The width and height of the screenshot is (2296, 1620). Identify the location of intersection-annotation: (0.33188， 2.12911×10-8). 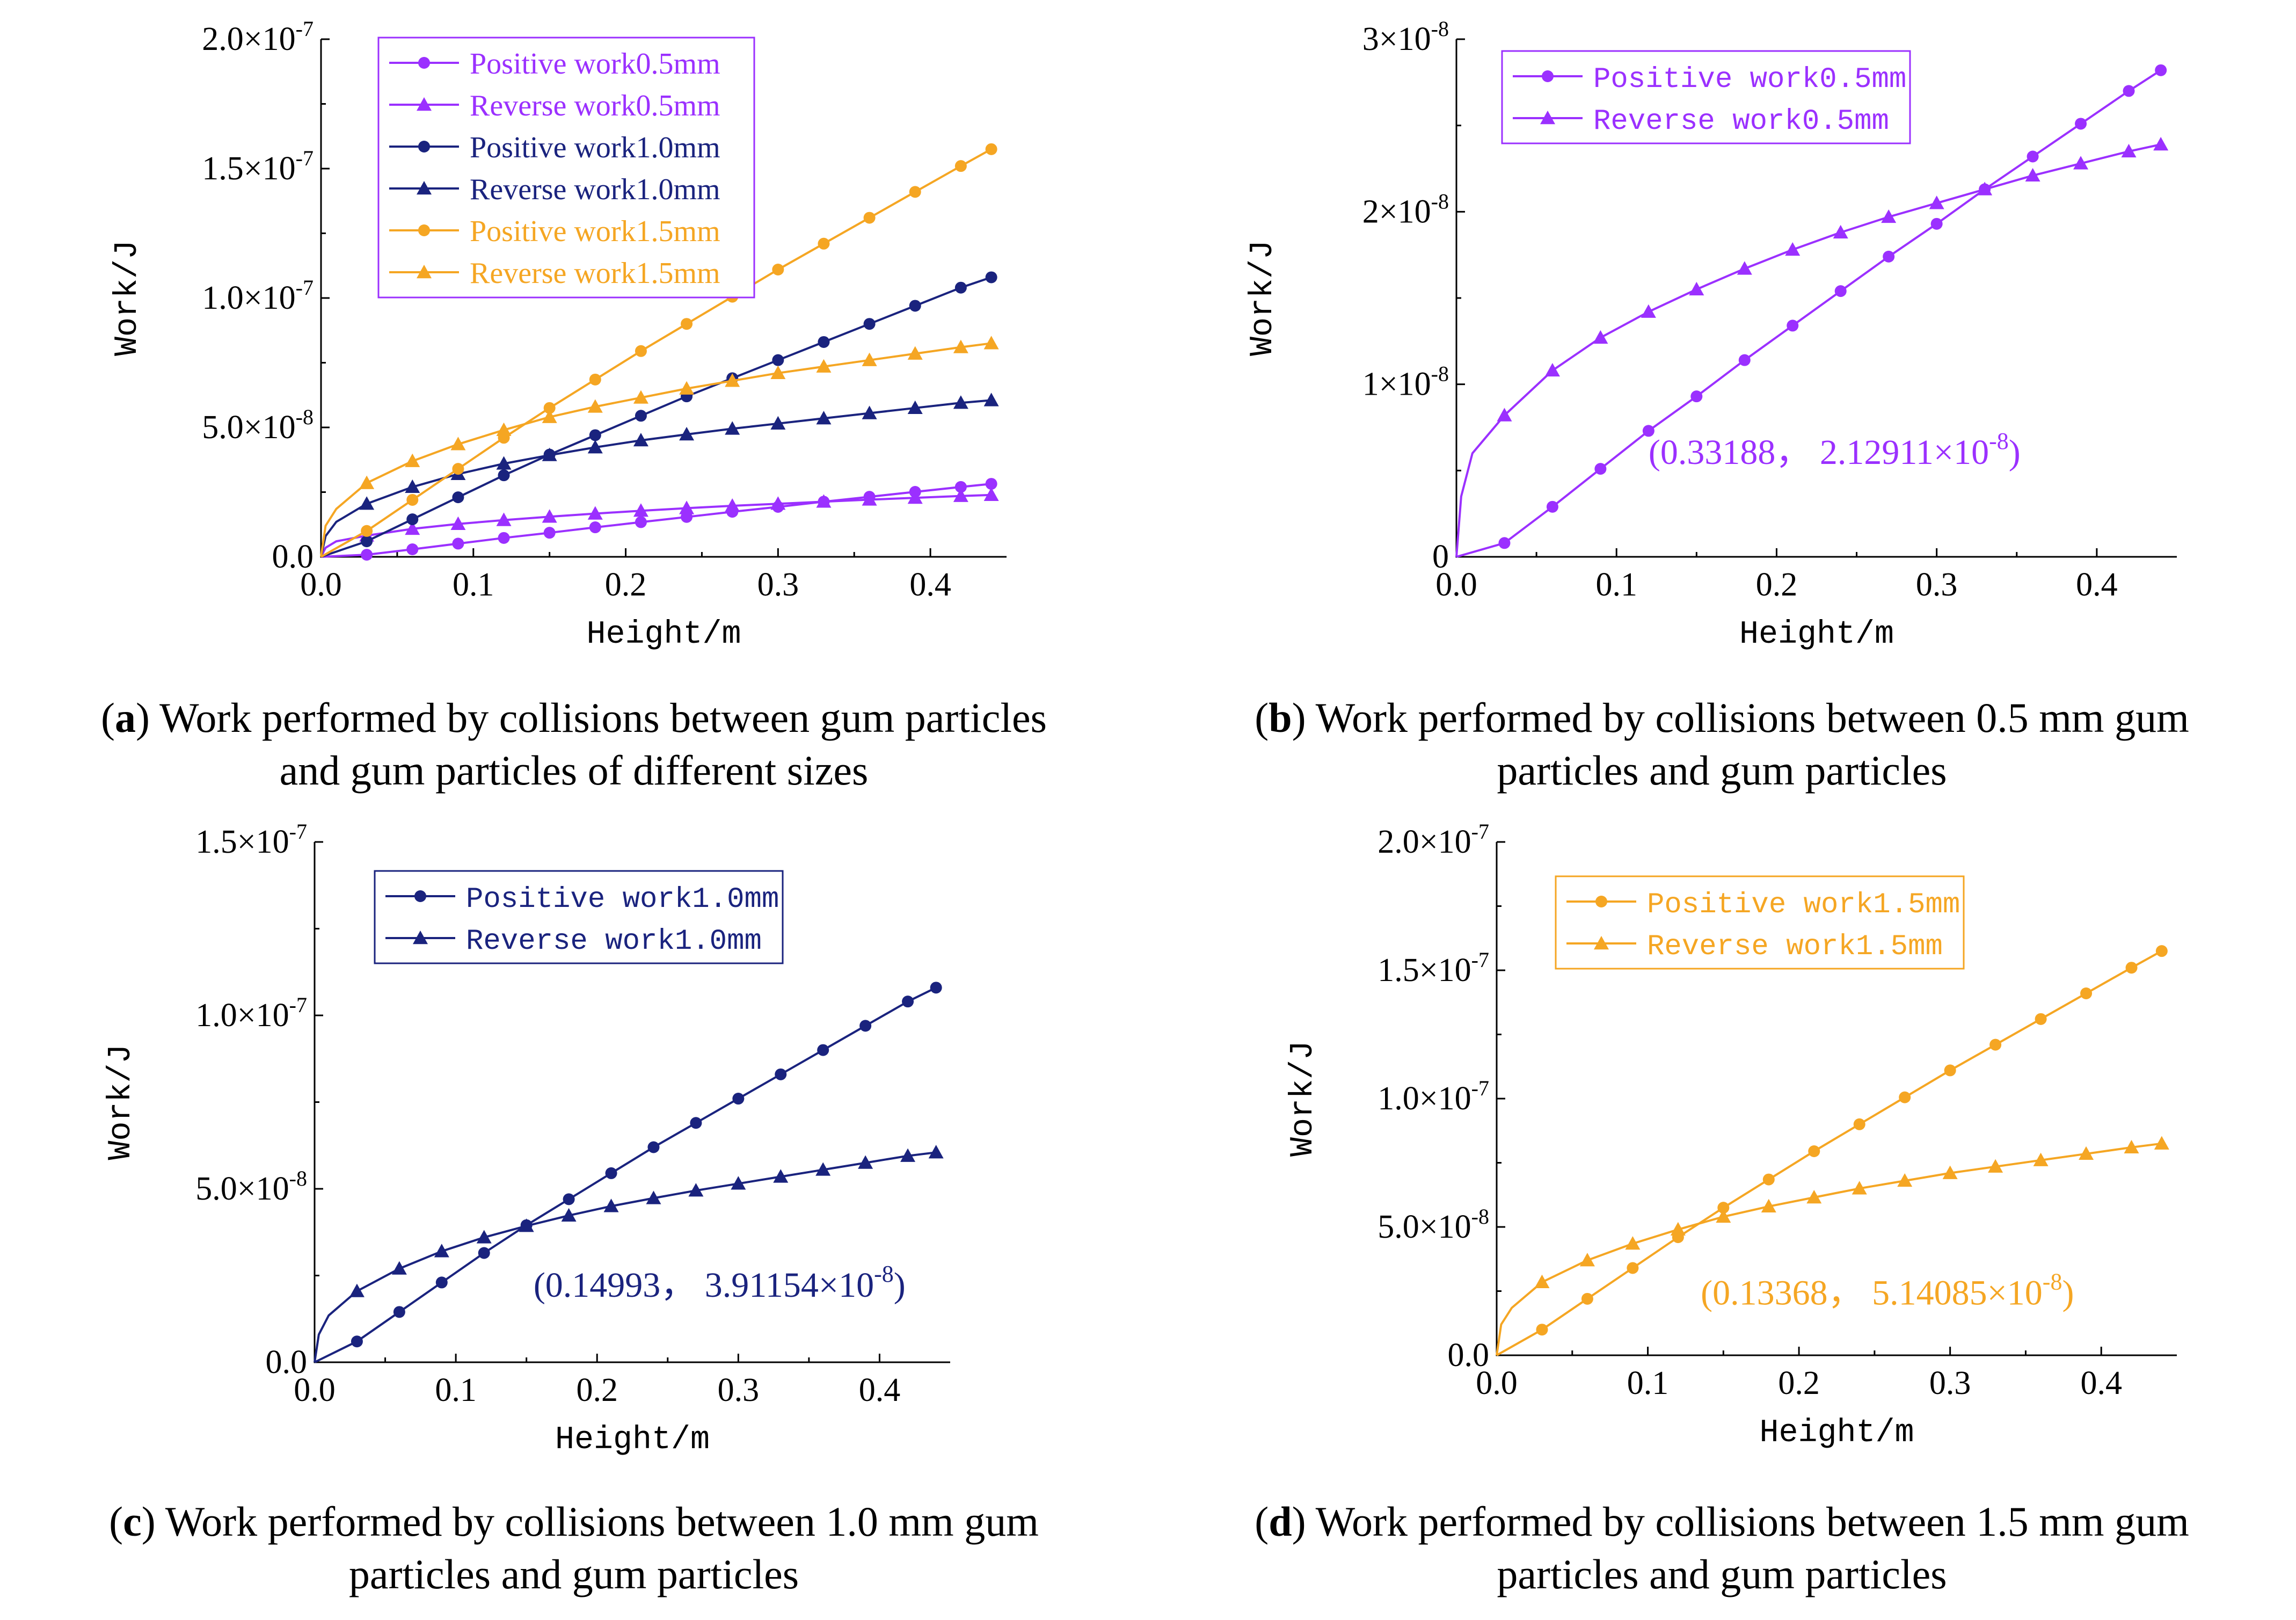
(1835, 450).